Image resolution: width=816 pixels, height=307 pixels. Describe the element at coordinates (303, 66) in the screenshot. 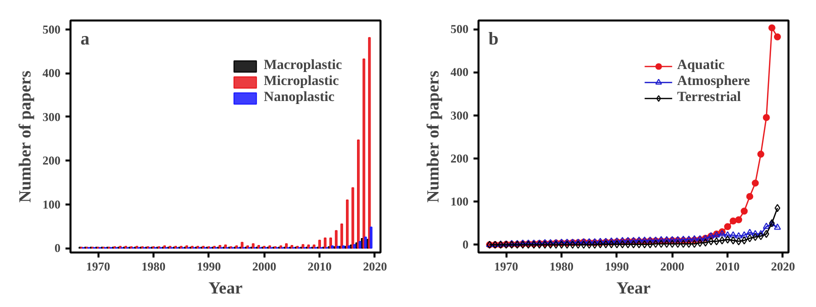

I see `legend-label: Macroplastic` at that location.